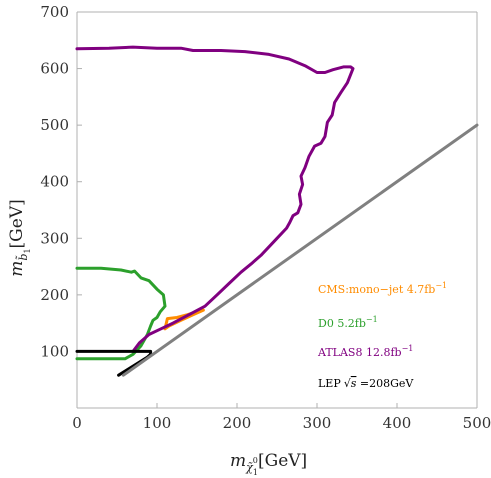  I want to click on legend-lep: LEP √s =208GeV, so click(366, 383).